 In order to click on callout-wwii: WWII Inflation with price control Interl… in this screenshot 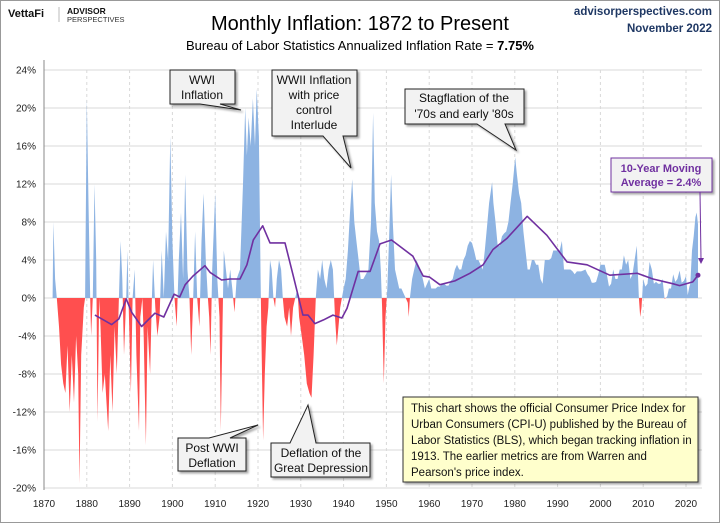, I will do `click(314, 119)`.